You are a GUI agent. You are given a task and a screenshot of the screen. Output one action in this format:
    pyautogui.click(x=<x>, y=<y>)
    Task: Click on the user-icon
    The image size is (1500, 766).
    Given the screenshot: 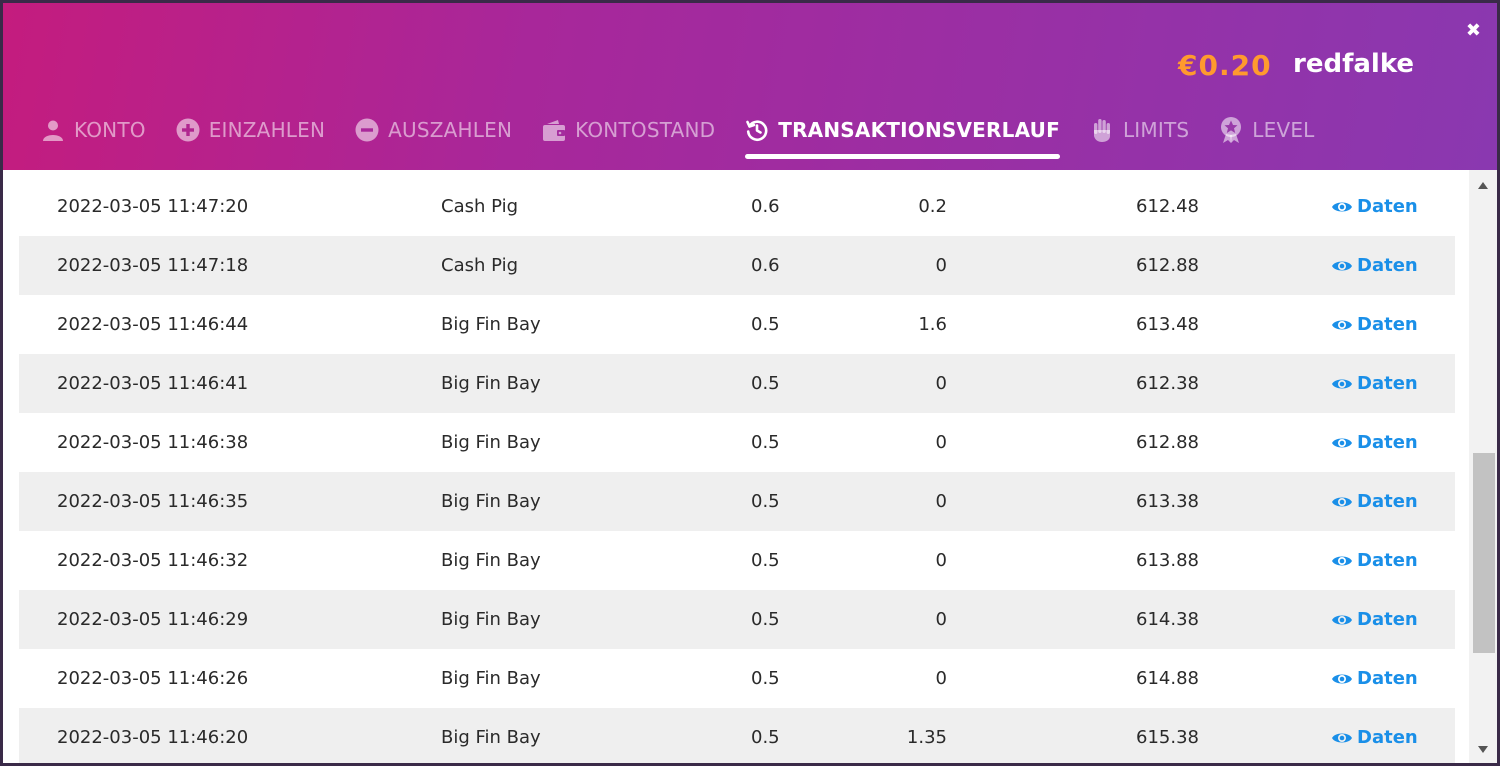 What is the action you would take?
    pyautogui.click(x=53, y=130)
    